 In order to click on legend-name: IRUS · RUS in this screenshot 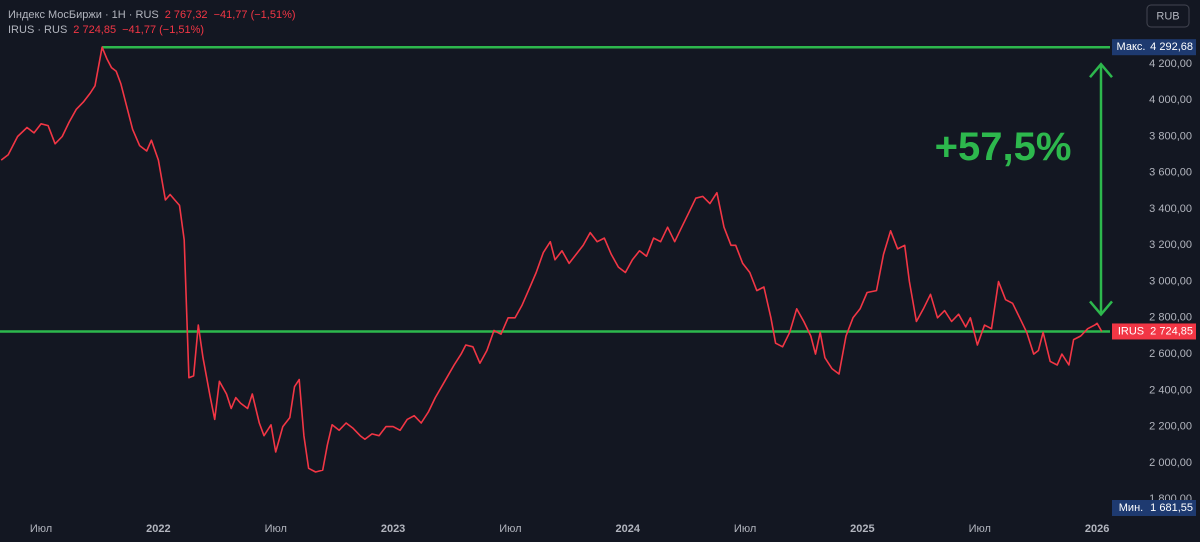, I will do `click(37, 30)`.